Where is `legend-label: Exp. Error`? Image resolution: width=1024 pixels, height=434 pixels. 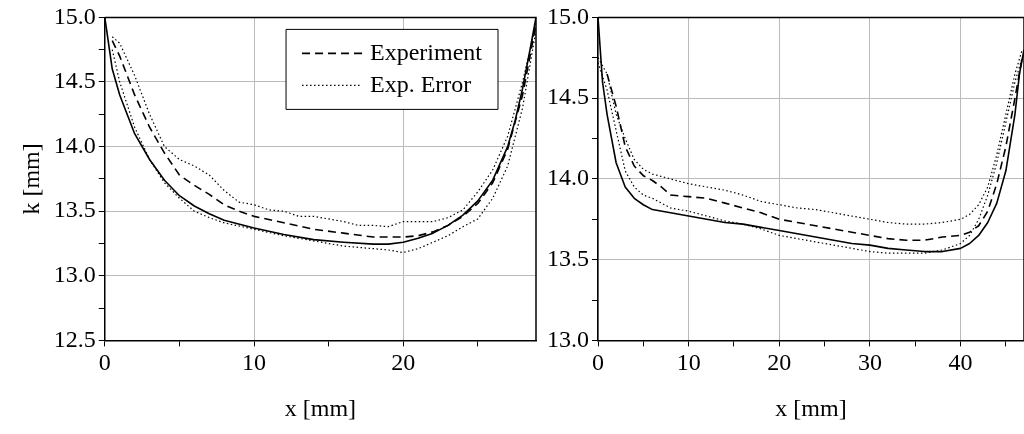 legend-label: Exp. Error is located at coordinates (421, 83).